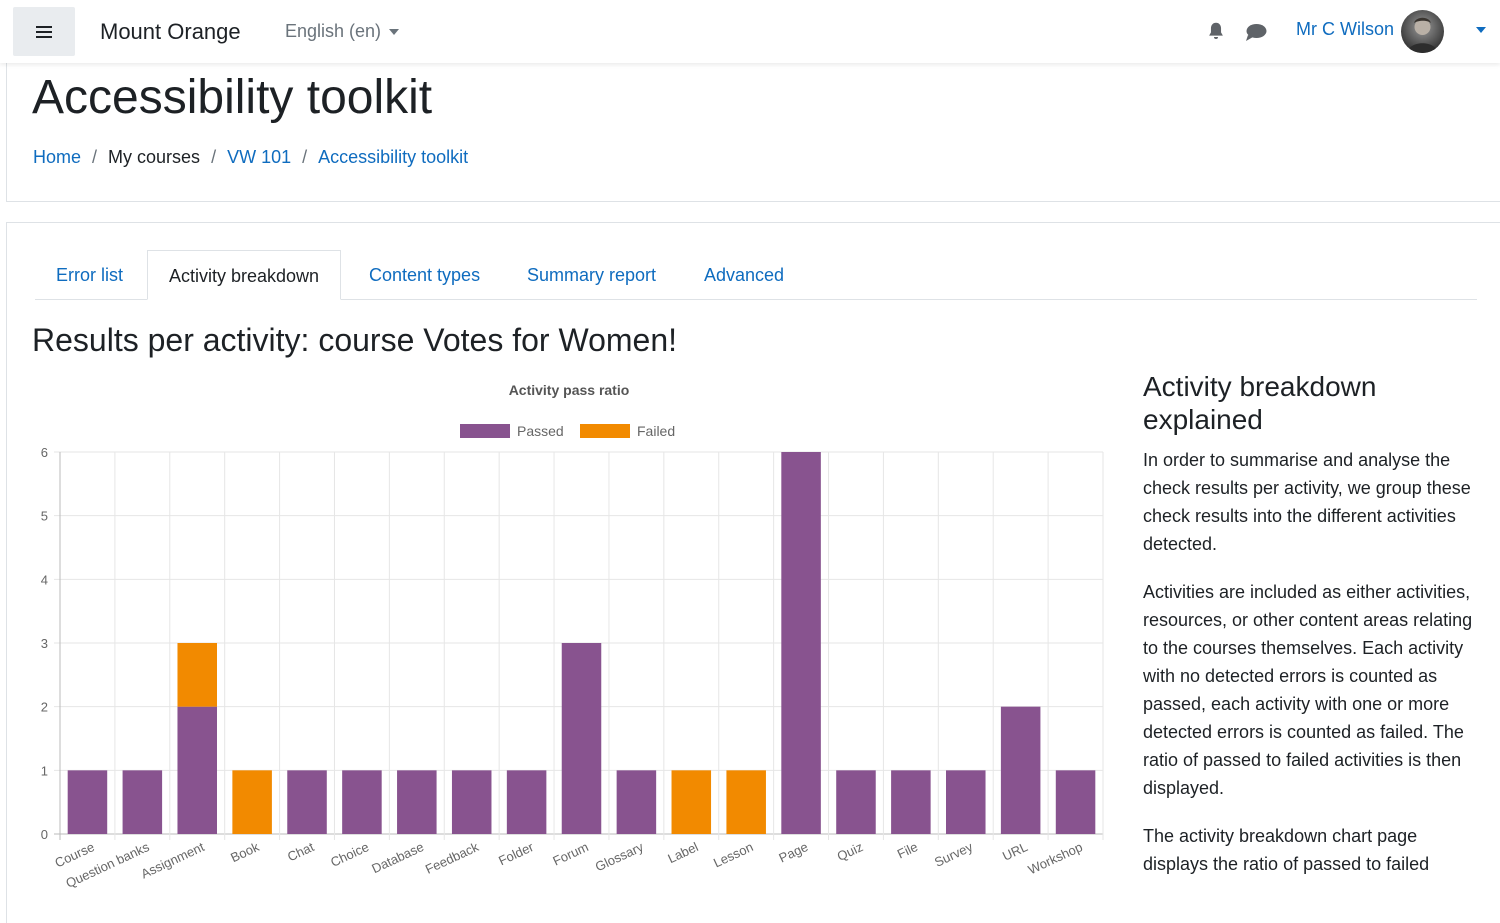 The width and height of the screenshot is (1500, 923). Describe the element at coordinates (245, 852) in the screenshot. I see `x-tick-label: Book` at that location.